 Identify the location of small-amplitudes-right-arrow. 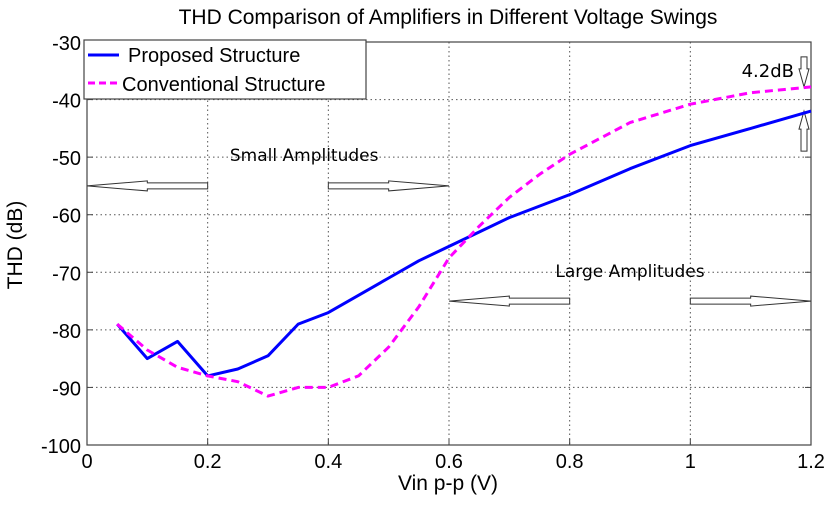
(388, 186).